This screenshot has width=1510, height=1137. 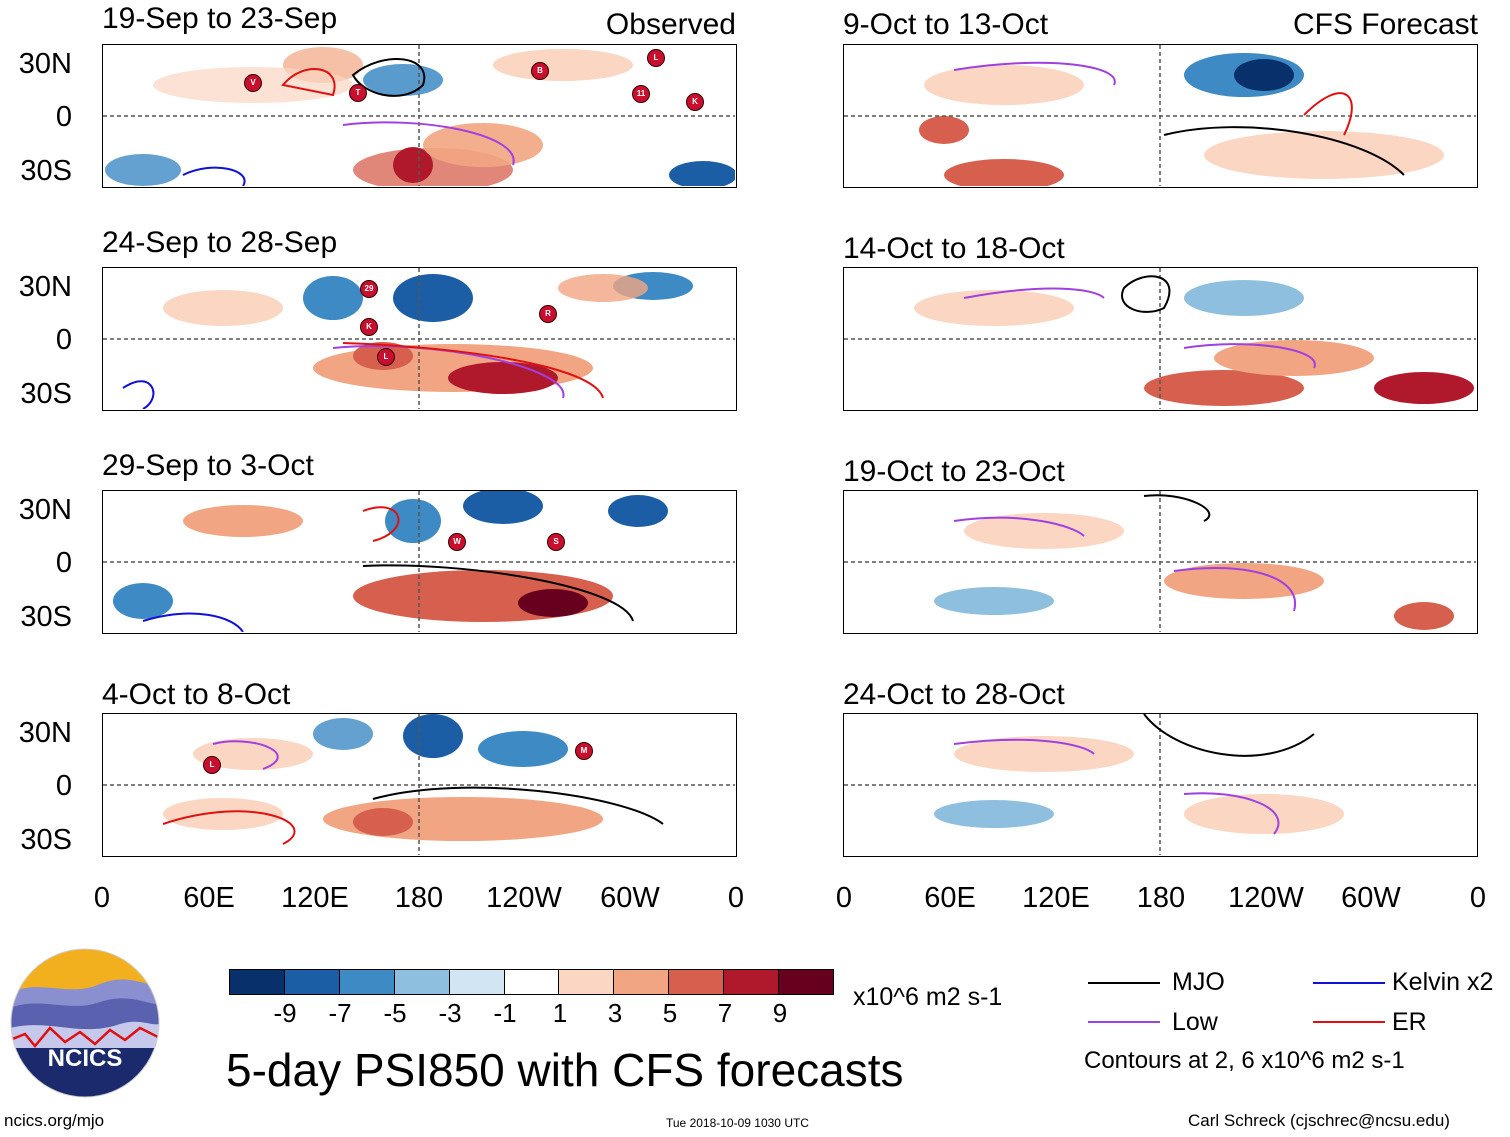 I want to click on ncics-logo, so click(x=85, y=1023).